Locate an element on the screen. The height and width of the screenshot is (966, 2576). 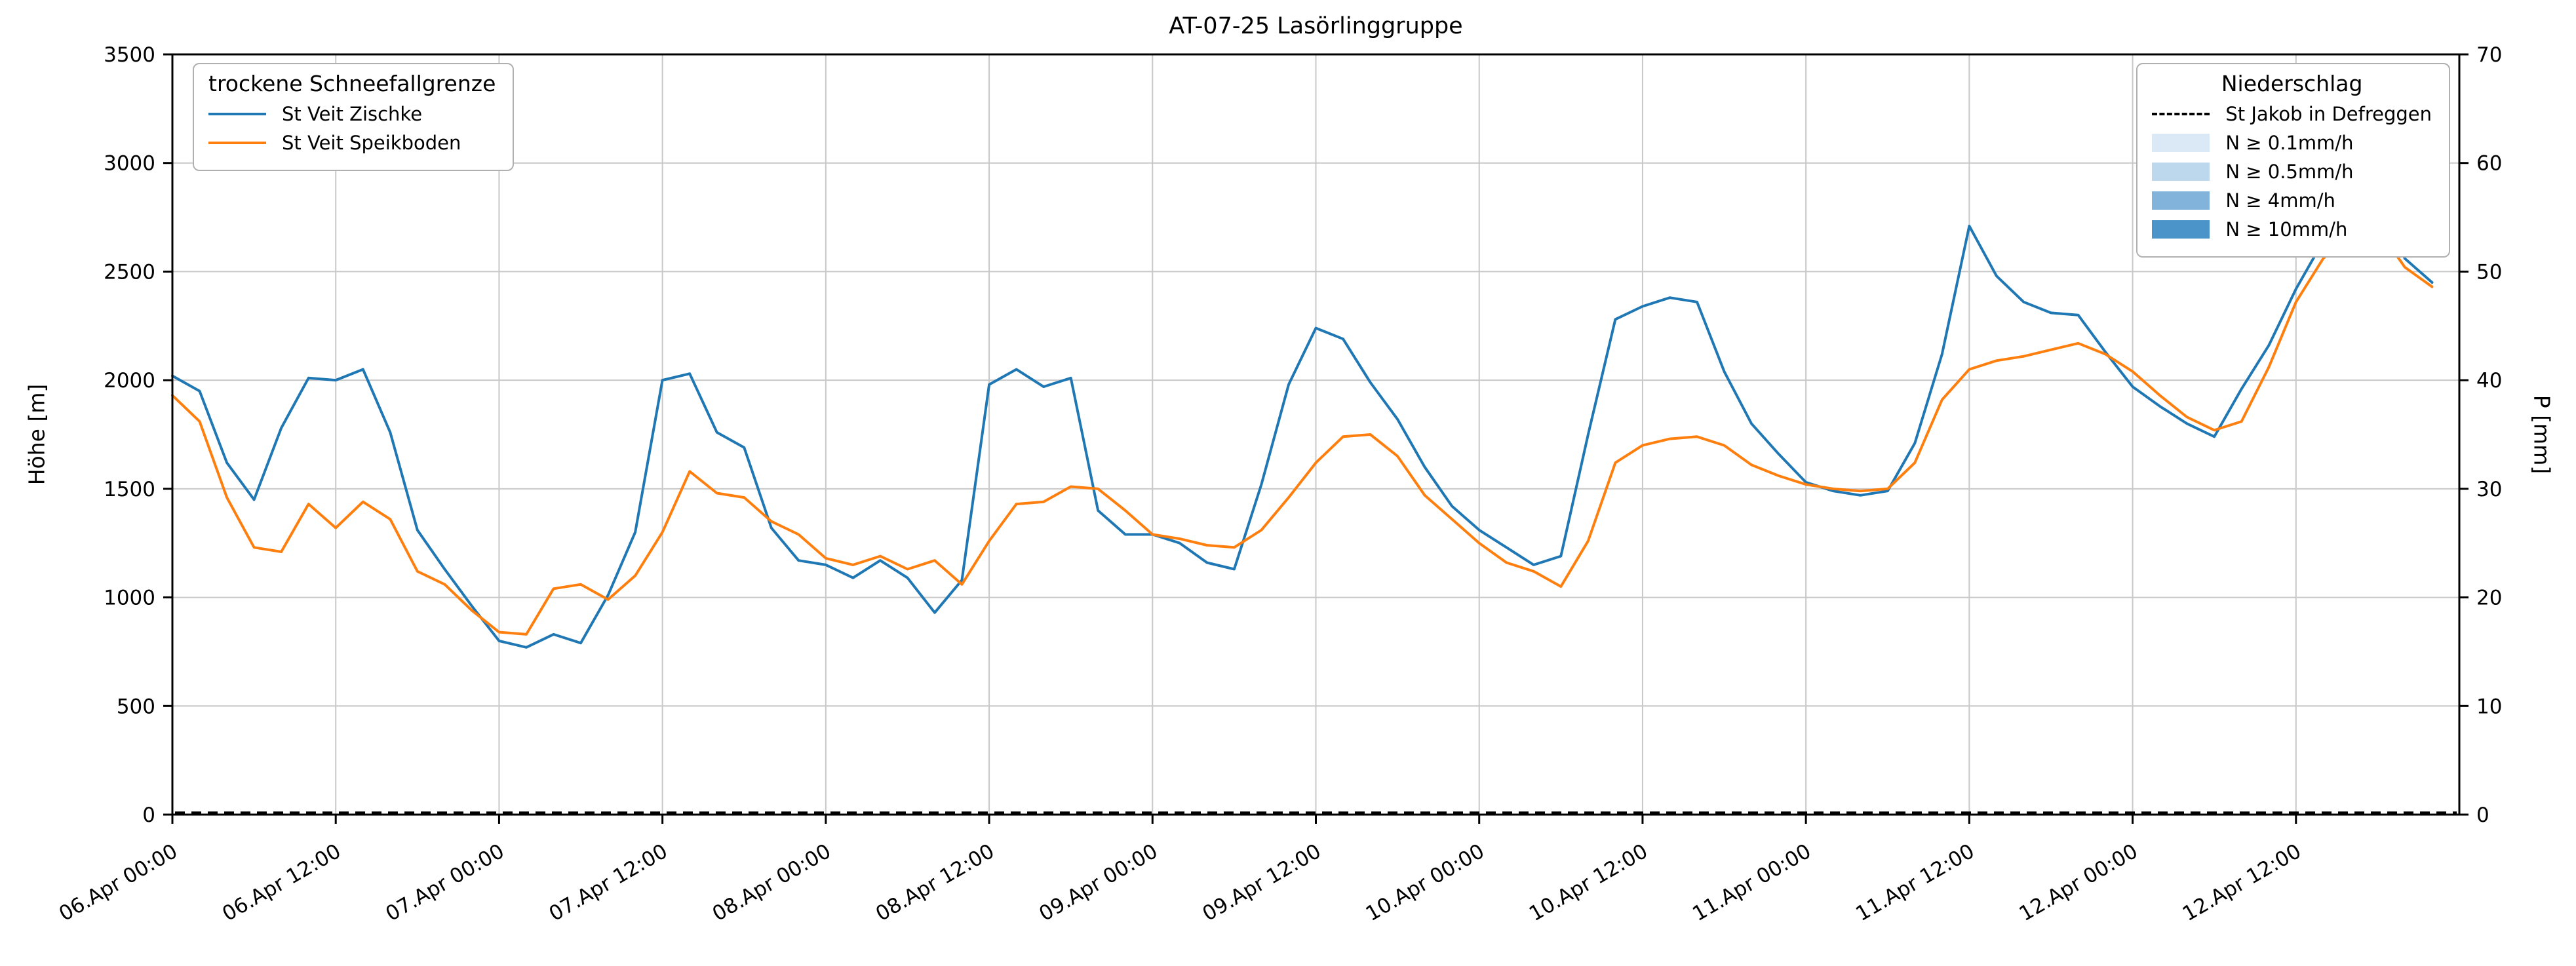
y-left-tick-label: 0 is located at coordinates (148, 815).